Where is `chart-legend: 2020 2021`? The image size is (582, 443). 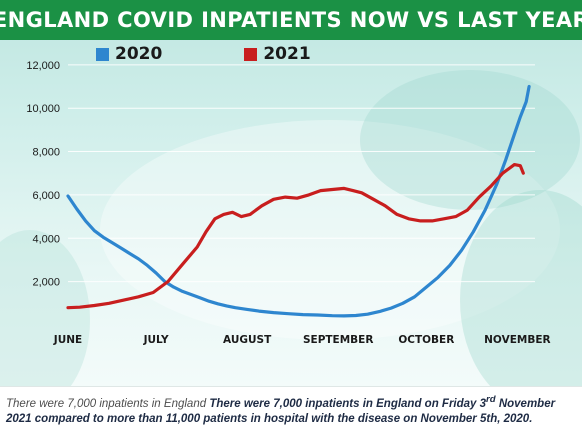
chart-legend: 2020 2021 is located at coordinates (203, 54).